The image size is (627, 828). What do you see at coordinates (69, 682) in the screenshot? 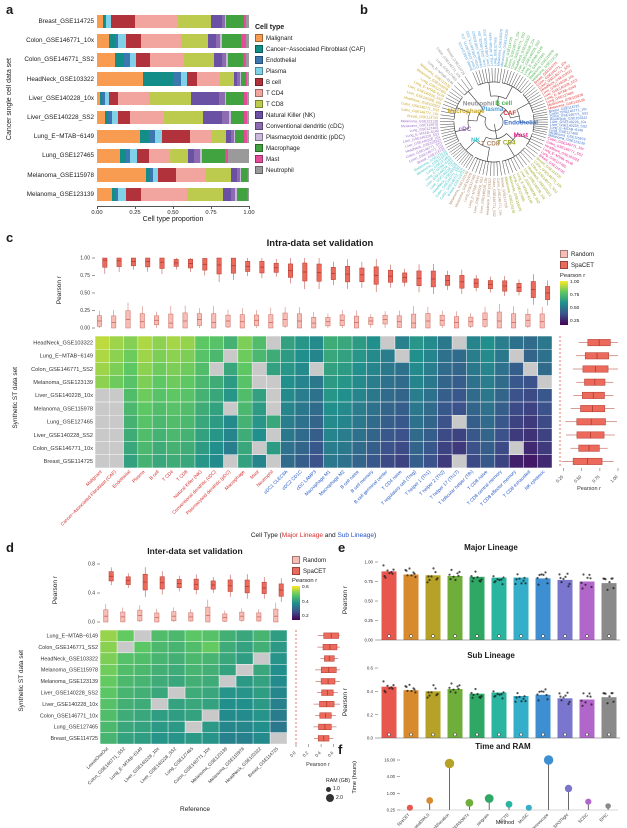
I see `d-heat-row-label: Melanoma_GSE123139` at bounding box center [69, 682].